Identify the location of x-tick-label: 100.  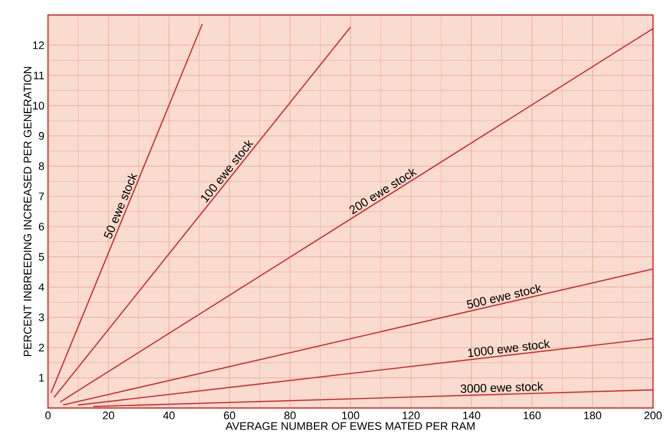
(351, 416).